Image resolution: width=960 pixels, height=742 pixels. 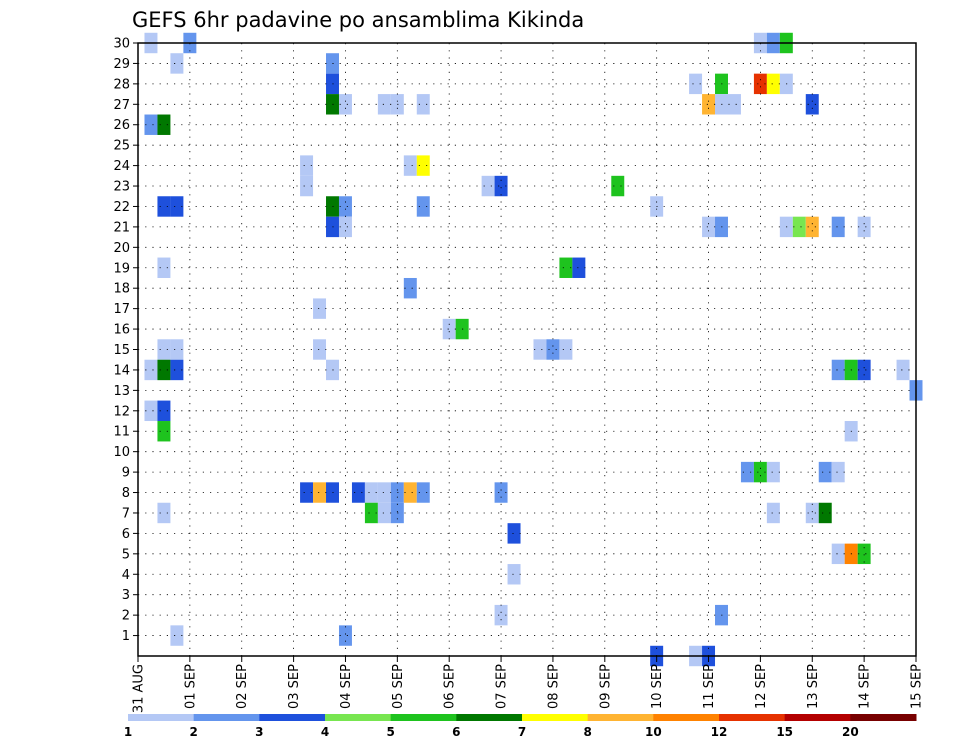 What do you see at coordinates (121, 330) in the screenshot?
I see `y-tick-label: 16` at bounding box center [121, 330].